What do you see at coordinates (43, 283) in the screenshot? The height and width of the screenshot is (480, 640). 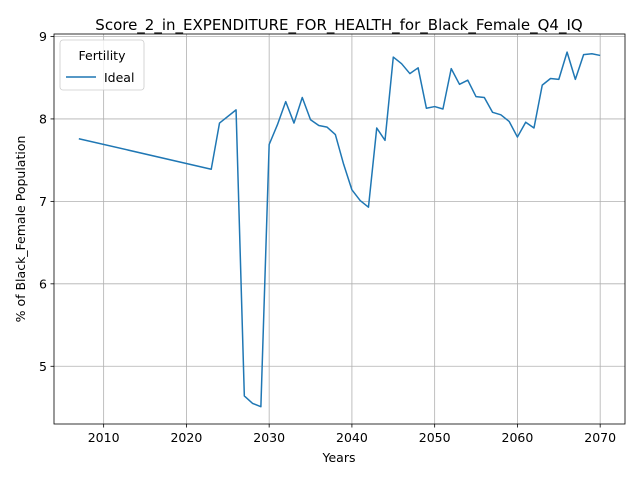 I see `y-tick-label: 6` at bounding box center [43, 283].